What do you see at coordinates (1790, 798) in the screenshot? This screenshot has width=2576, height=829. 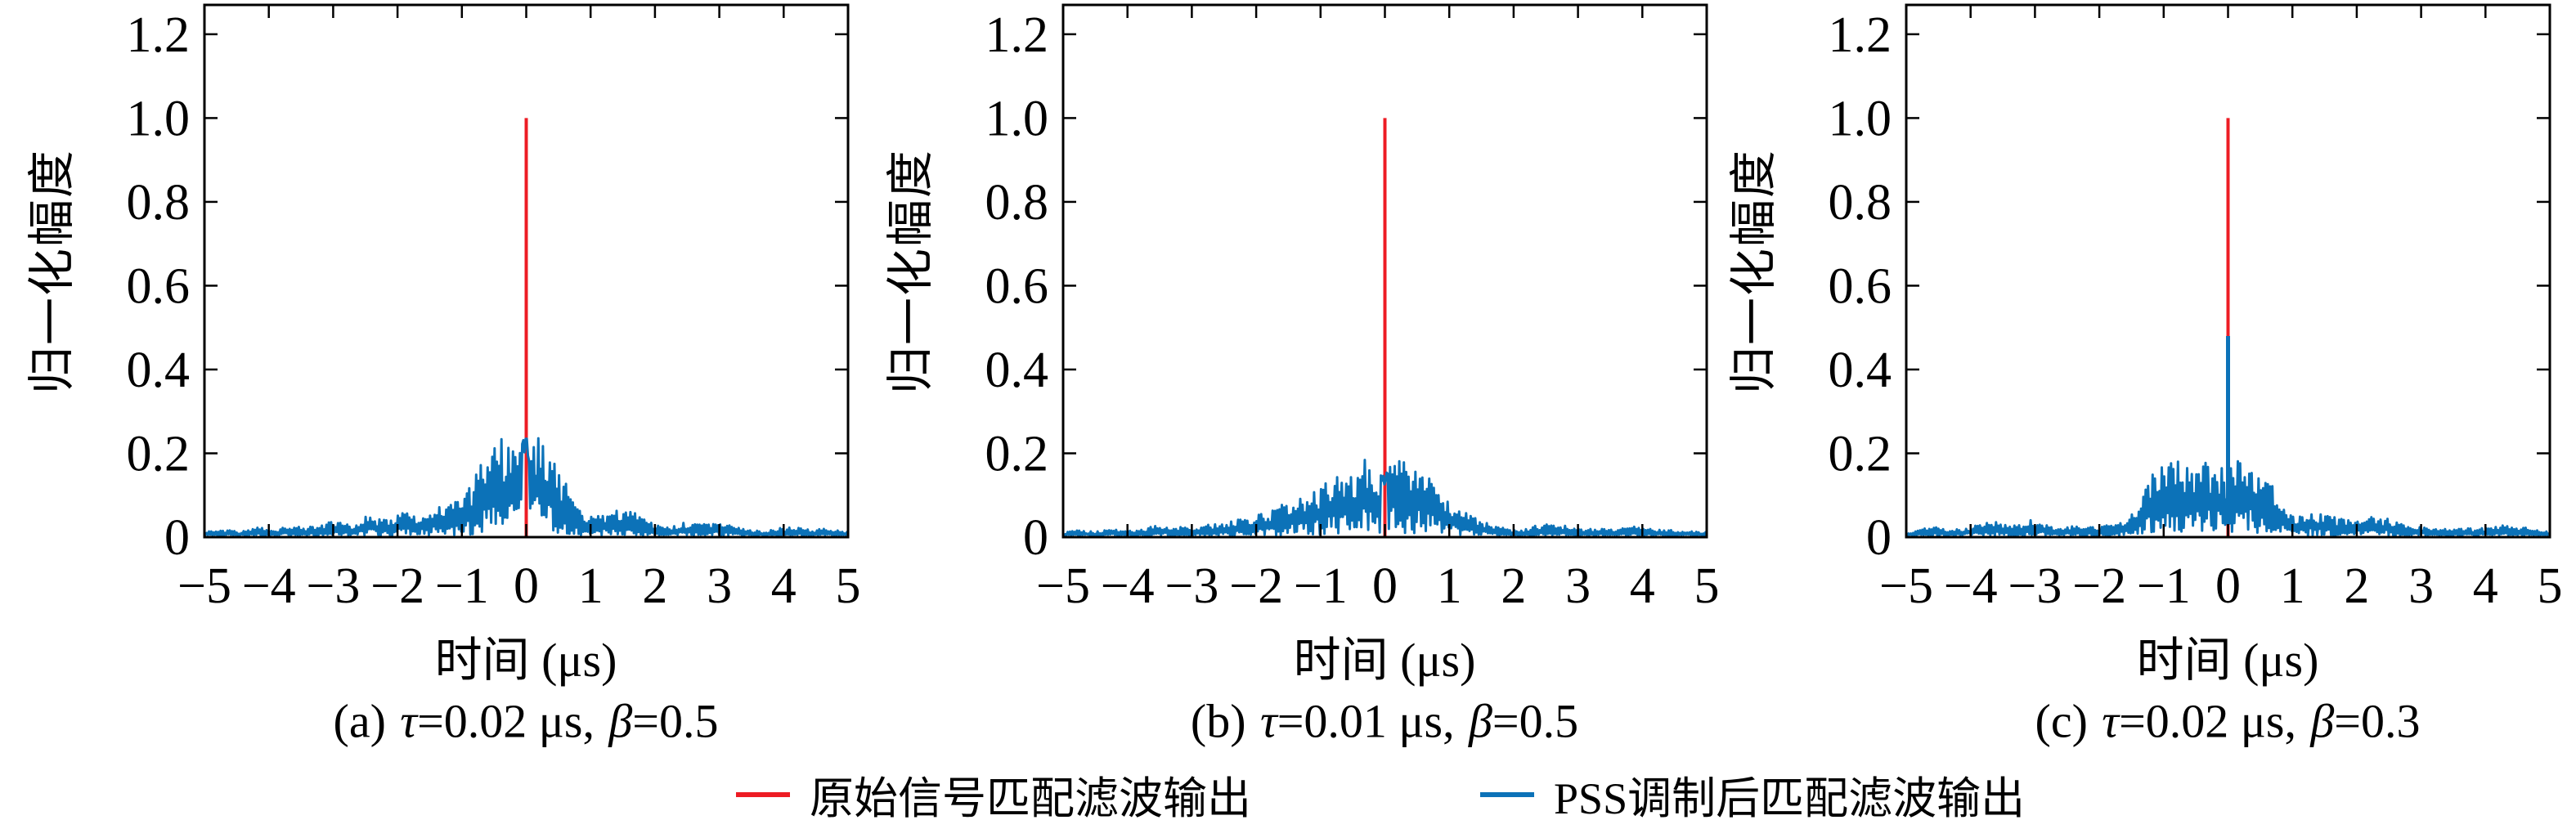 I see `legend-label-pss: PSS调制后匹配滤波输出` at bounding box center [1790, 798].